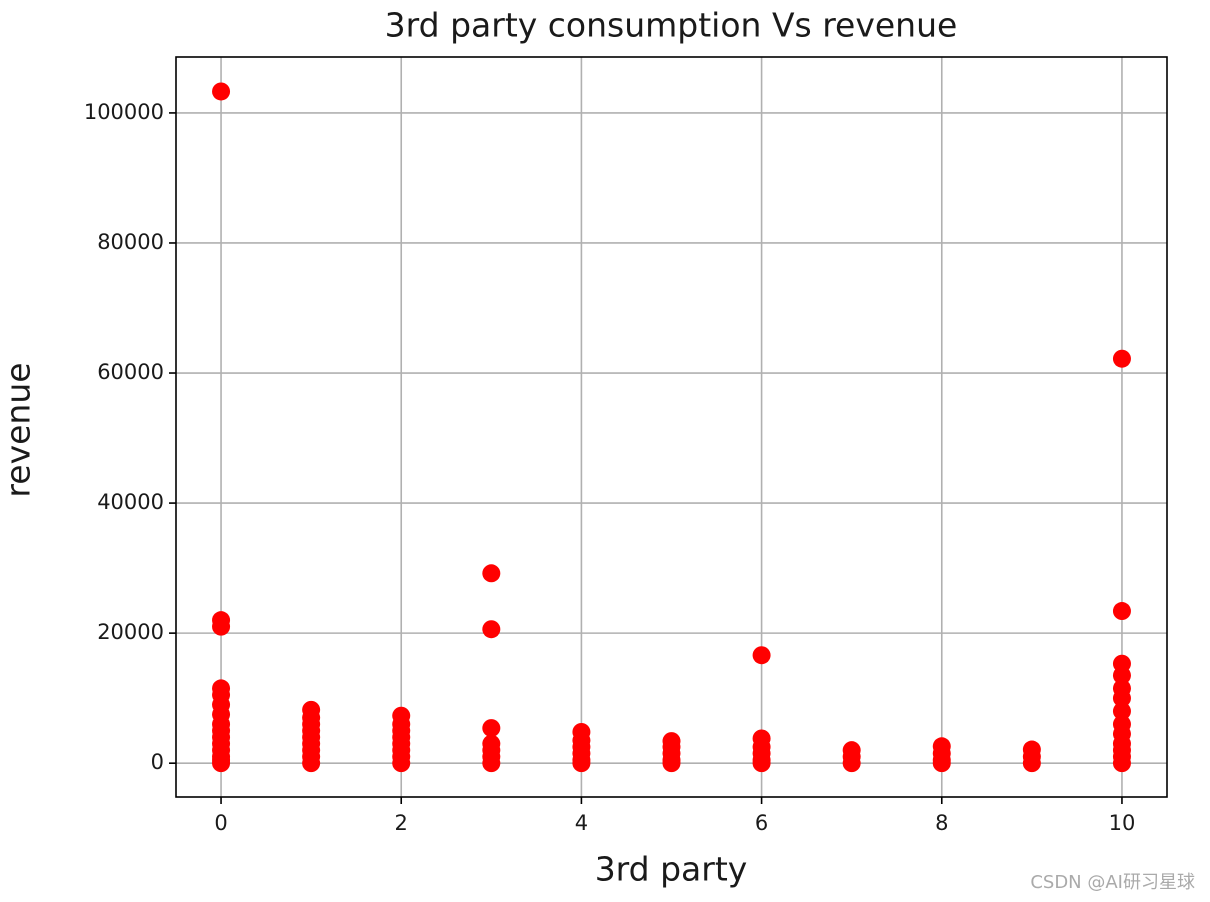  I want to click on y-tick-label: 20000, so click(130, 632).